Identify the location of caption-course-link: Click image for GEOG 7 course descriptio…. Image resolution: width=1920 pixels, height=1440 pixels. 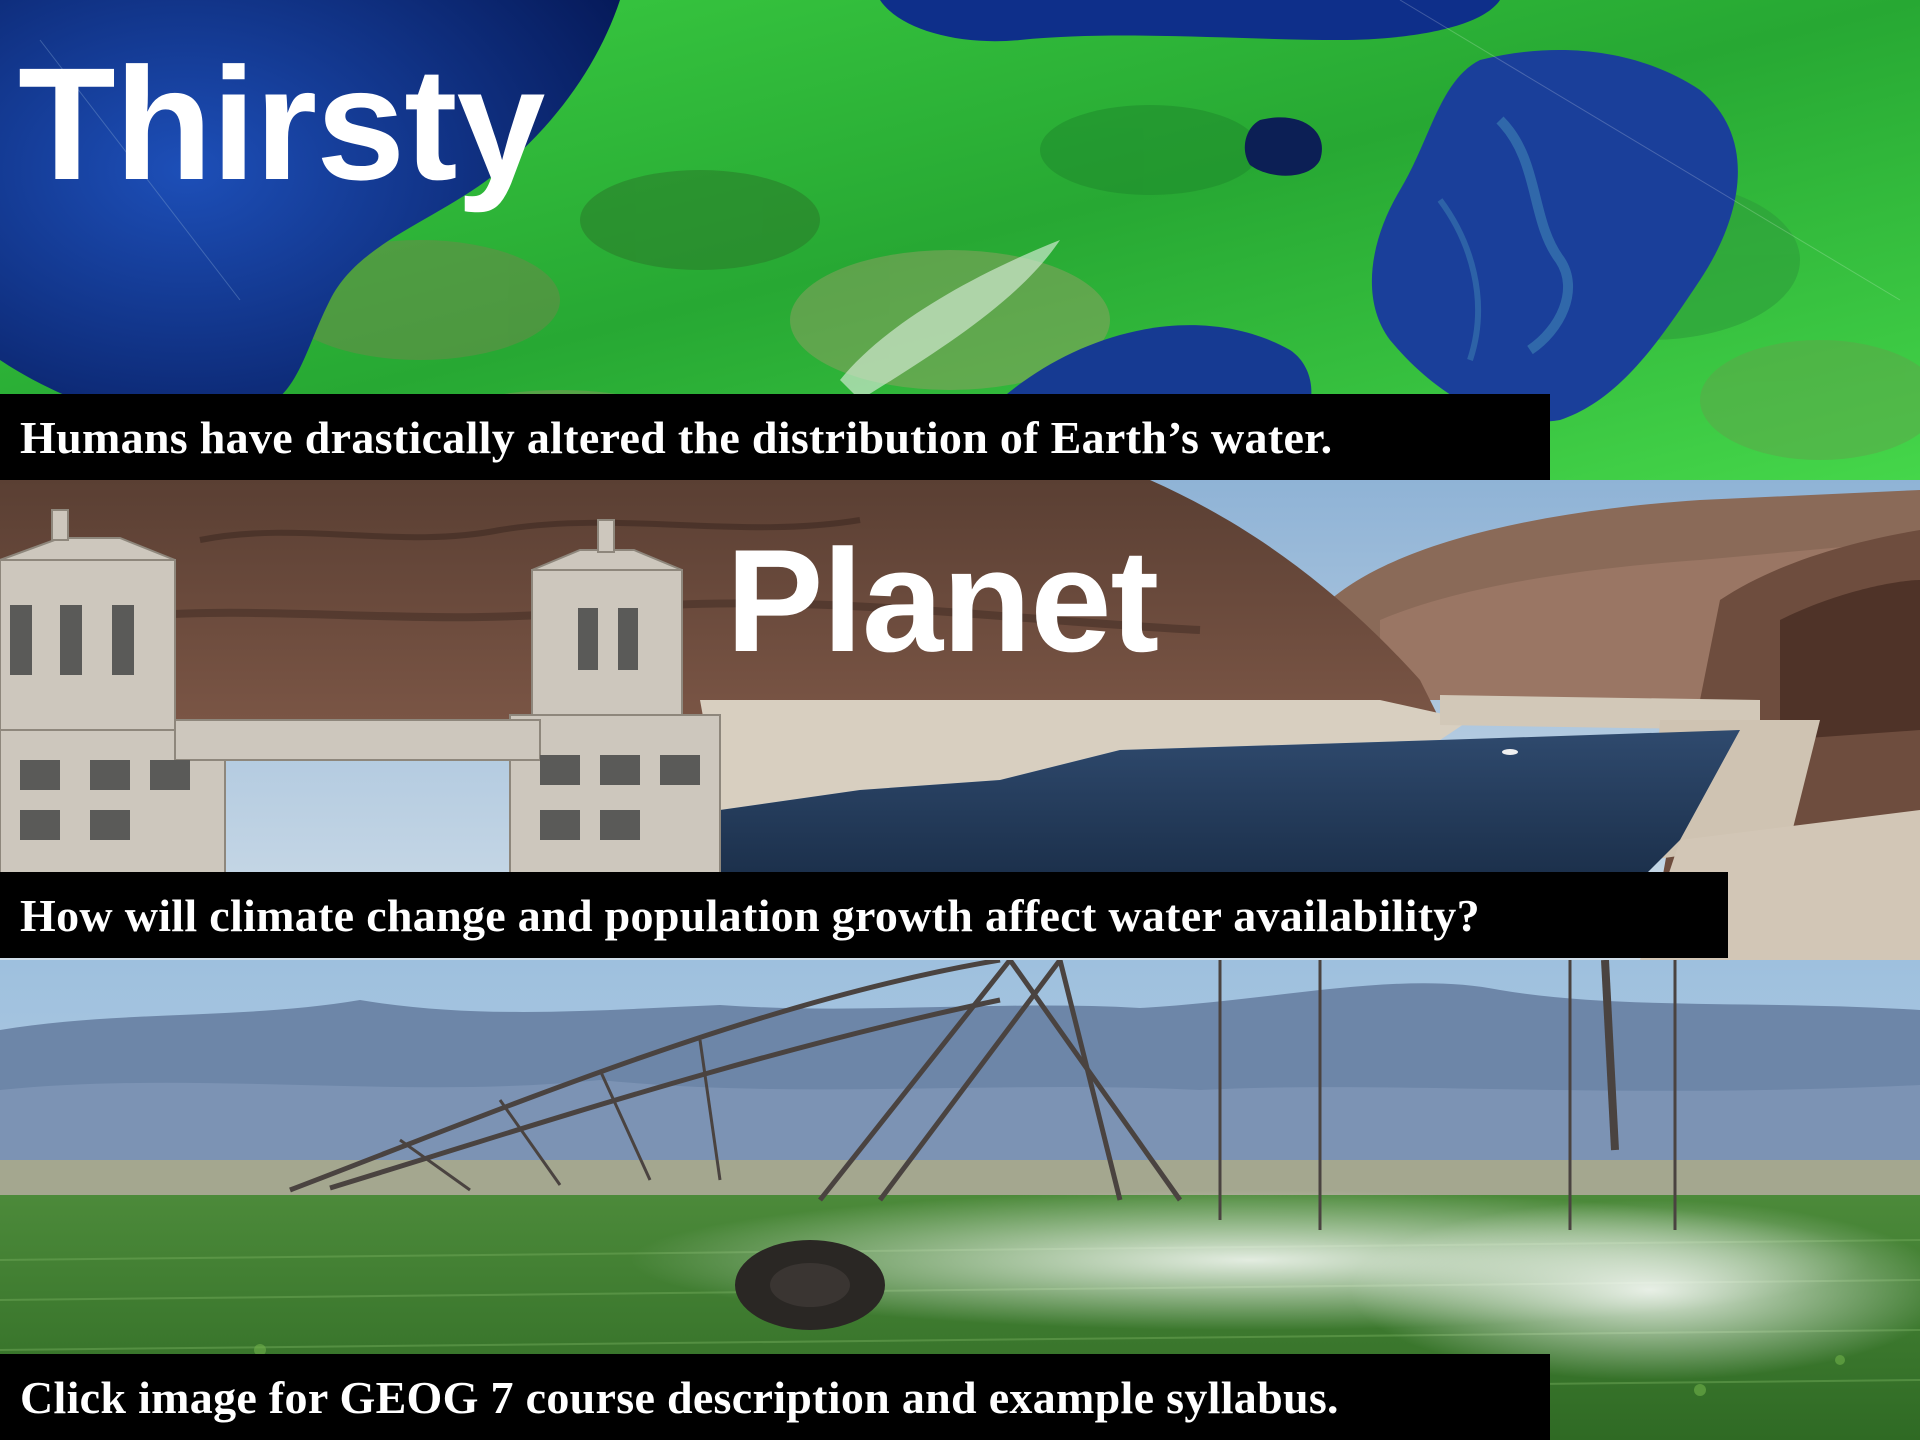
(679, 1397).